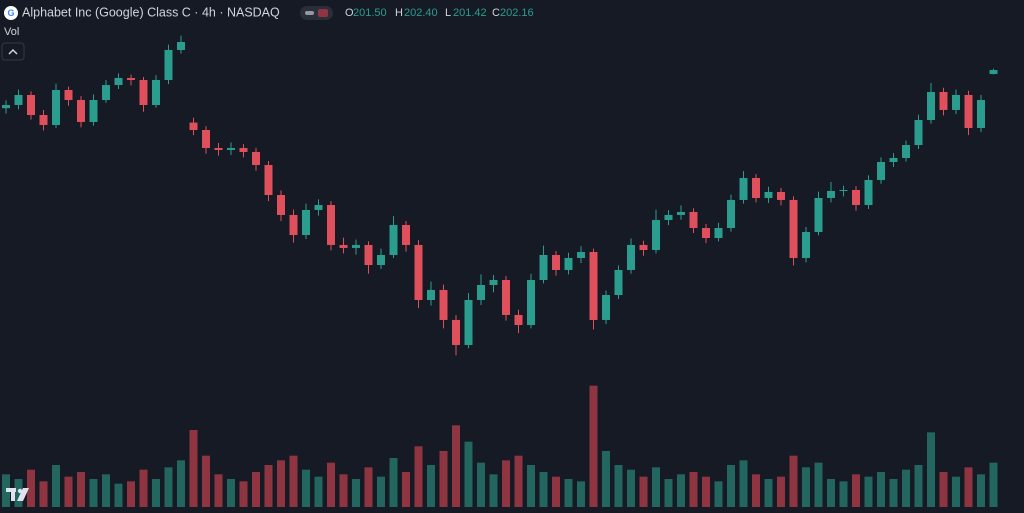  Describe the element at coordinates (11, 32) in the screenshot. I see `volume-label: Vol` at that location.